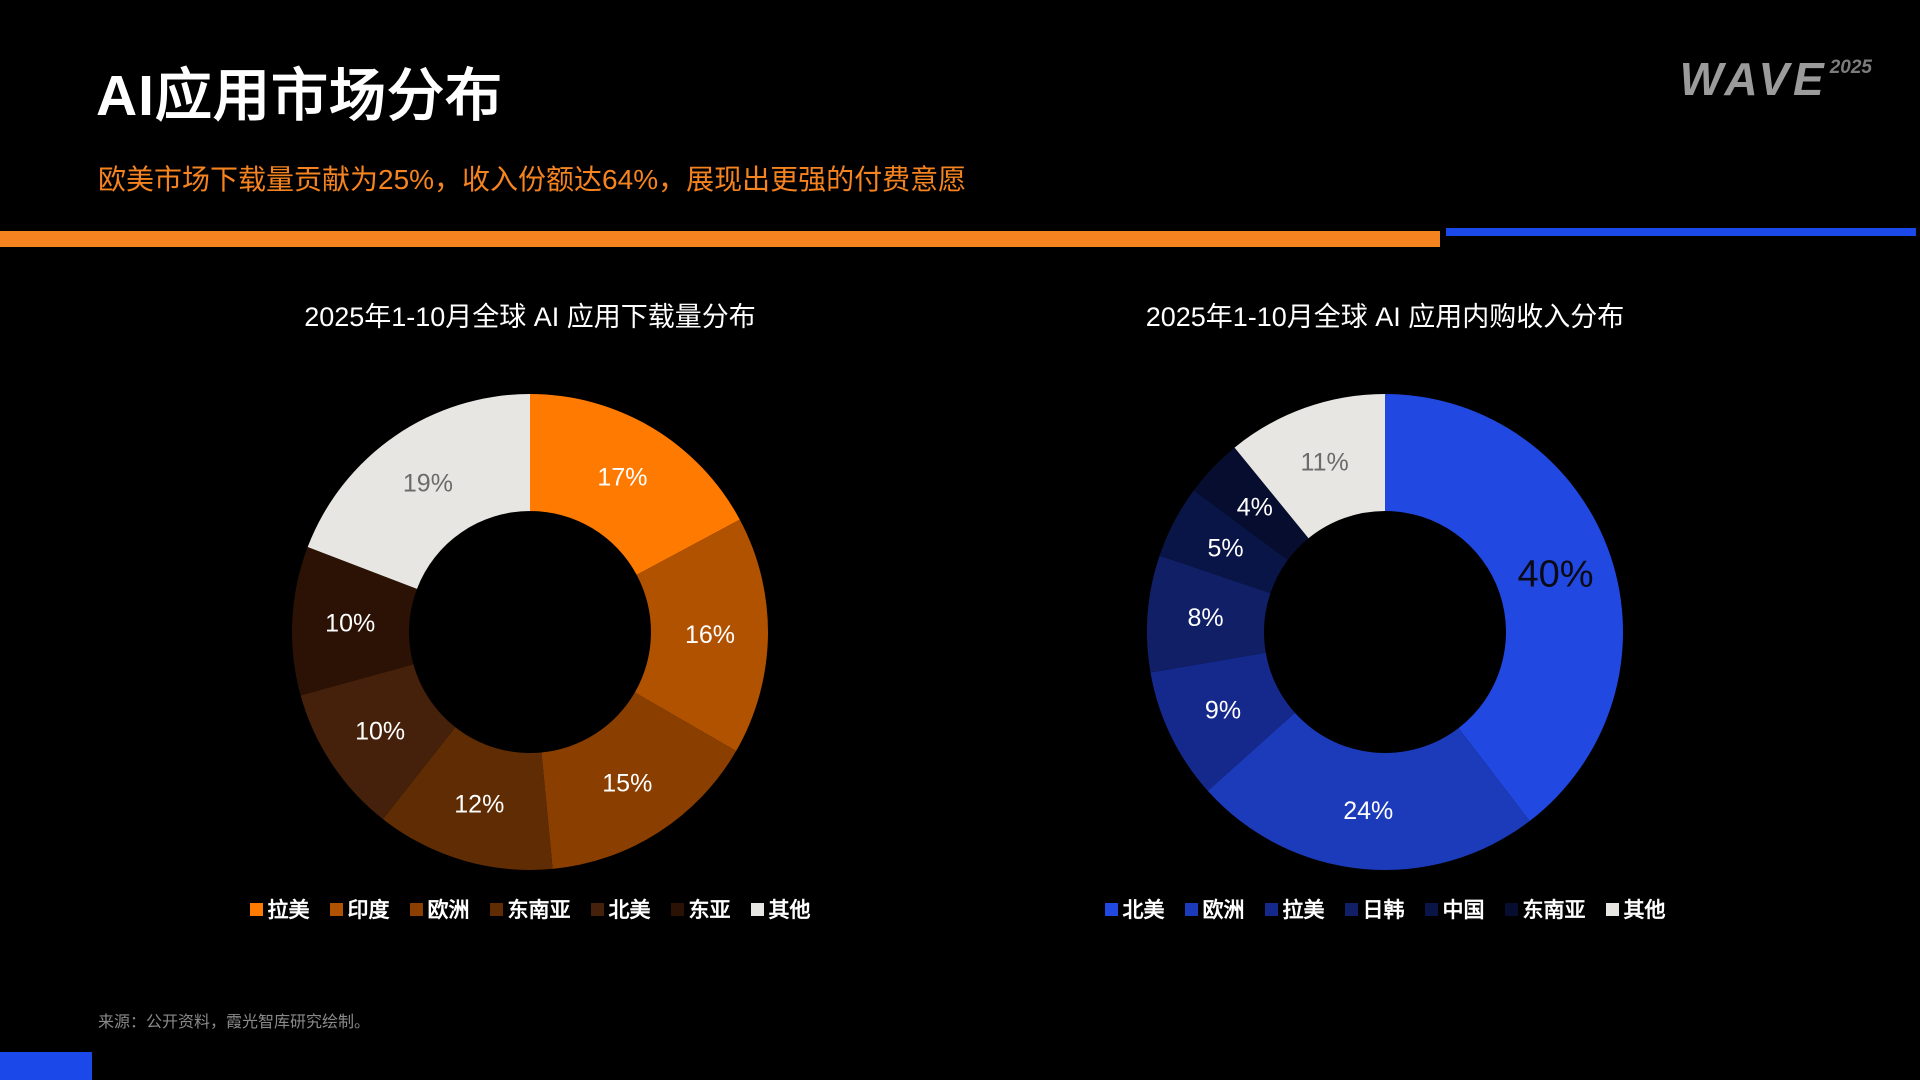 The height and width of the screenshot is (1080, 1920). What do you see at coordinates (1368, 811) in the screenshot?
I see `donut-value-label: 24%` at bounding box center [1368, 811].